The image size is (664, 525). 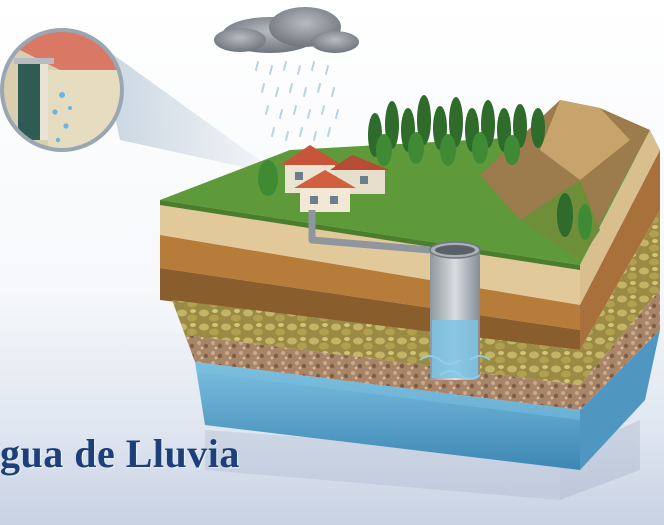 What do you see at coordinates (422, 460) in the screenshot?
I see `block-reflection` at bounding box center [422, 460].